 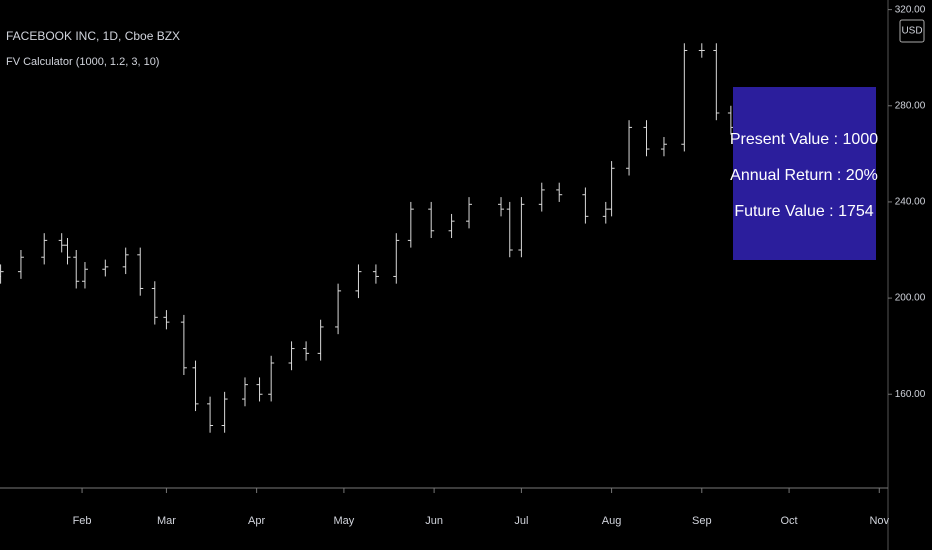 I want to click on info-row: Future Value : 1754, so click(x=803, y=211).